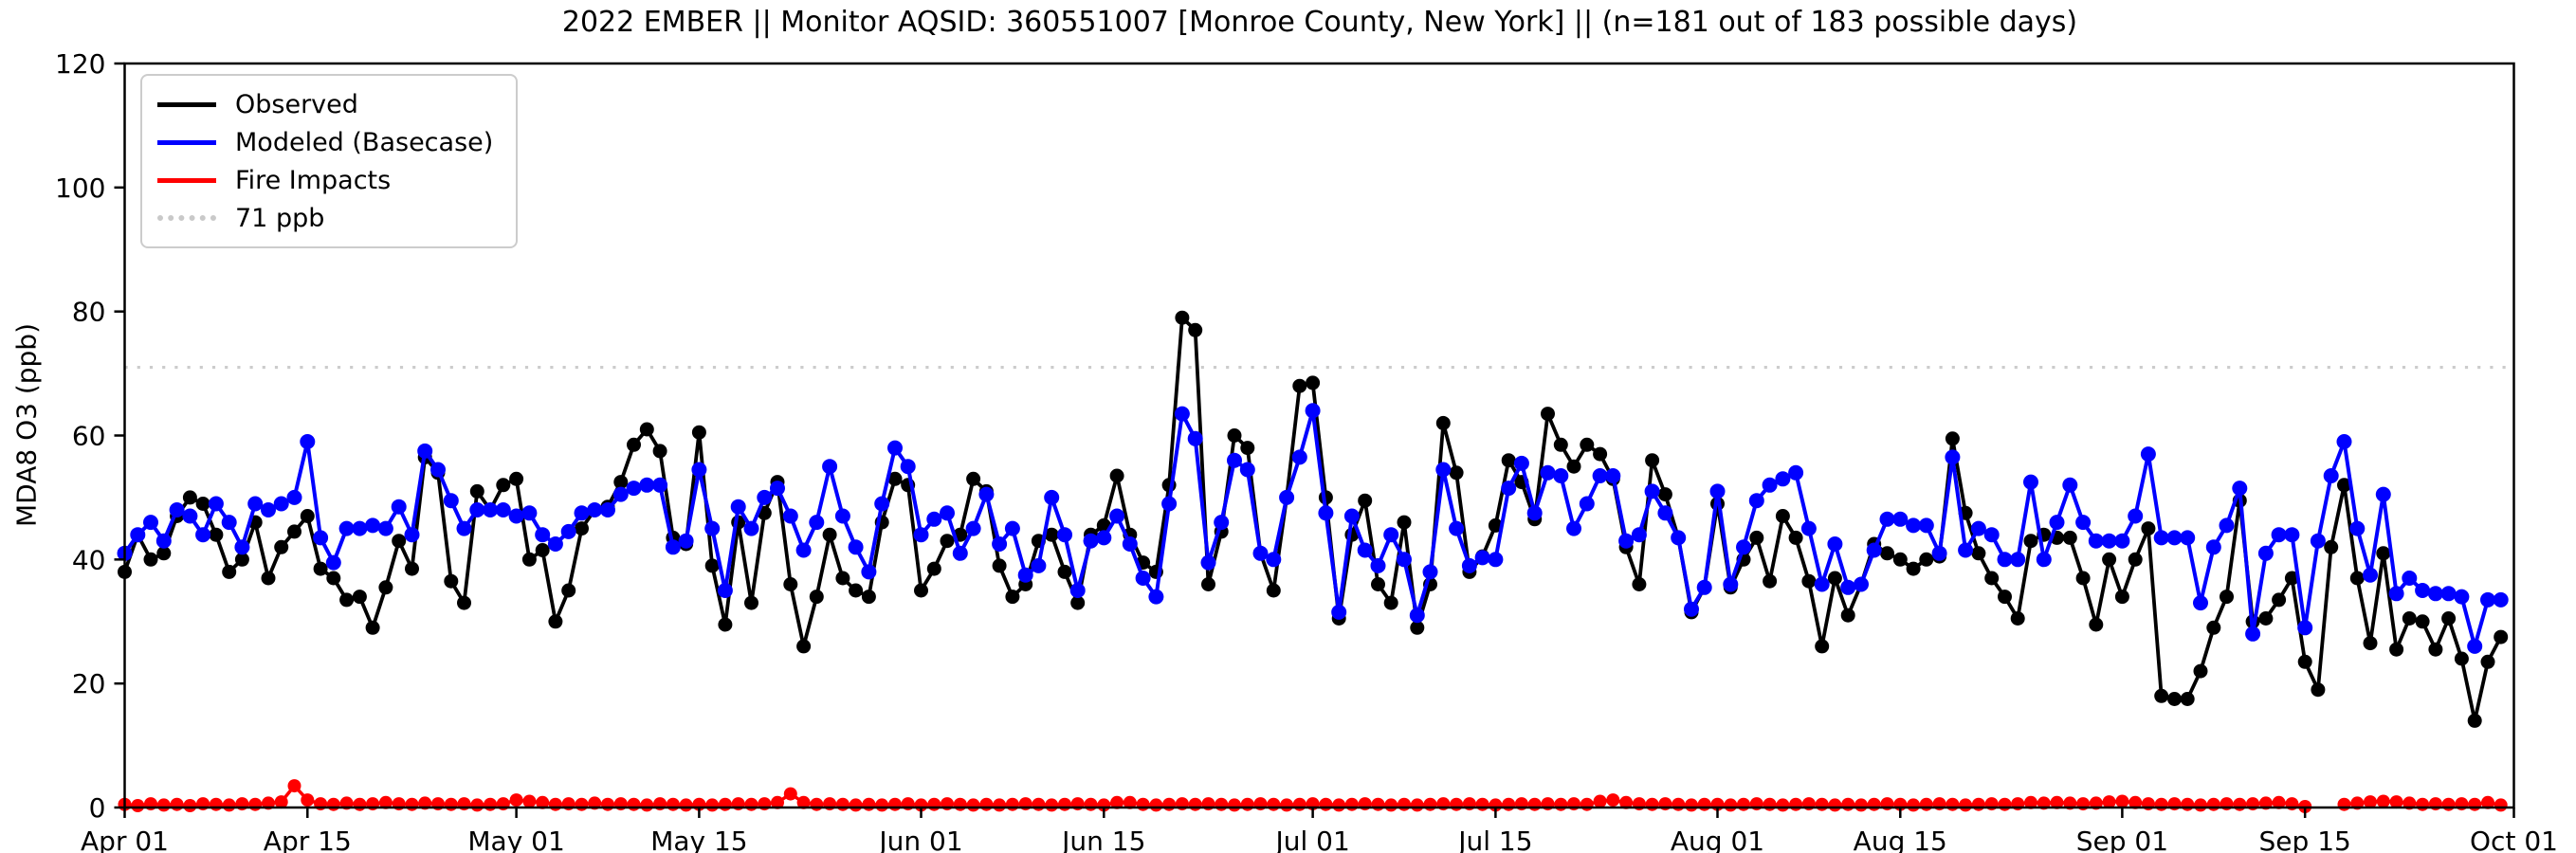 This screenshot has width=2576, height=853. Describe the element at coordinates (308, 839) in the screenshot. I see `x-tick-label: Apr 15` at that location.